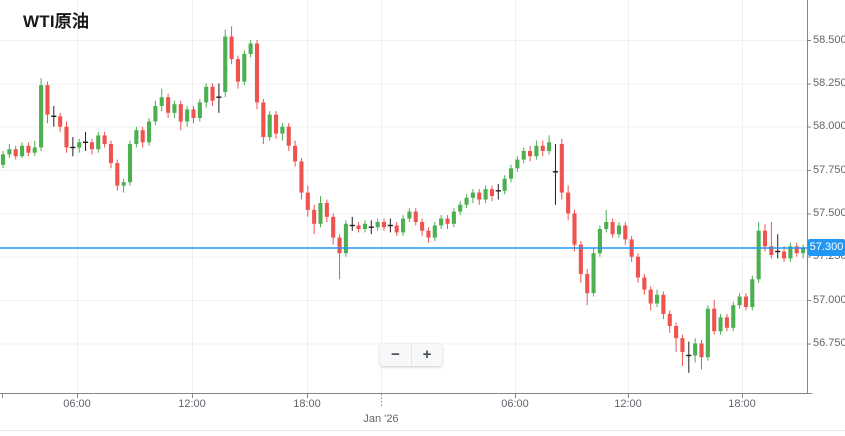 Image resolution: width=845 pixels, height=436 pixels. Describe the element at coordinates (829, 299) in the screenshot. I see `price-tick-label: 57.000` at that location.